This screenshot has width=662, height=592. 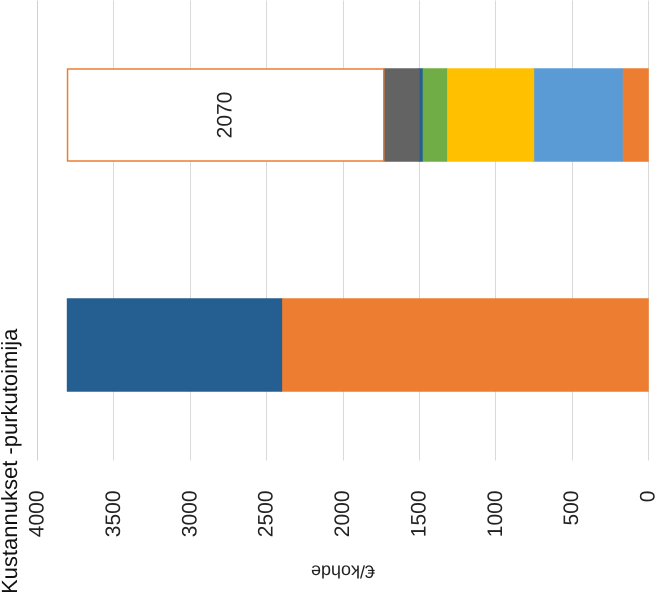 What do you see at coordinates (343, 572) in the screenshot?
I see `x-axis-title: €/kohde` at bounding box center [343, 572].